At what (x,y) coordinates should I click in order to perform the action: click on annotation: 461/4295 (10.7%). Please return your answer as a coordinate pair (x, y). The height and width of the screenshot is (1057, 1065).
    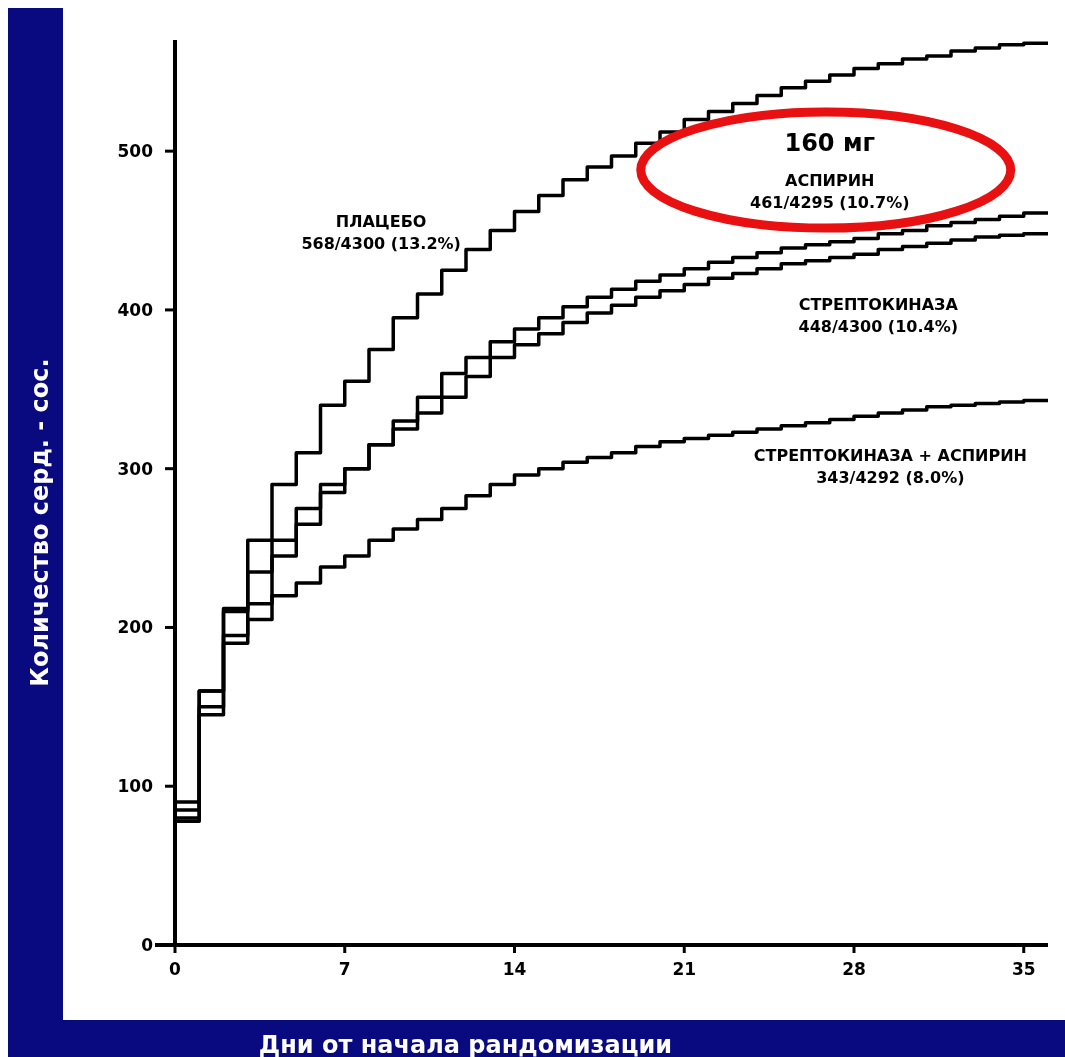
    Looking at the image, I should click on (830, 203).